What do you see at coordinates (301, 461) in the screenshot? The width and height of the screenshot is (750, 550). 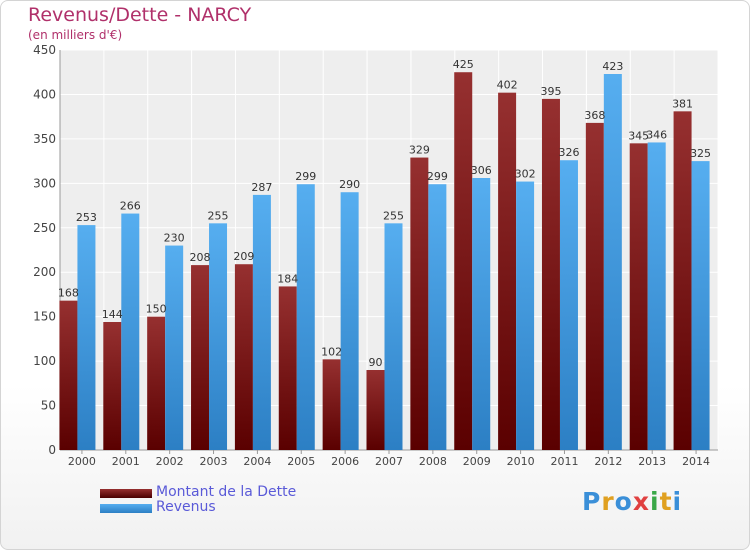 I see `x-tick-label: 2005` at bounding box center [301, 461].